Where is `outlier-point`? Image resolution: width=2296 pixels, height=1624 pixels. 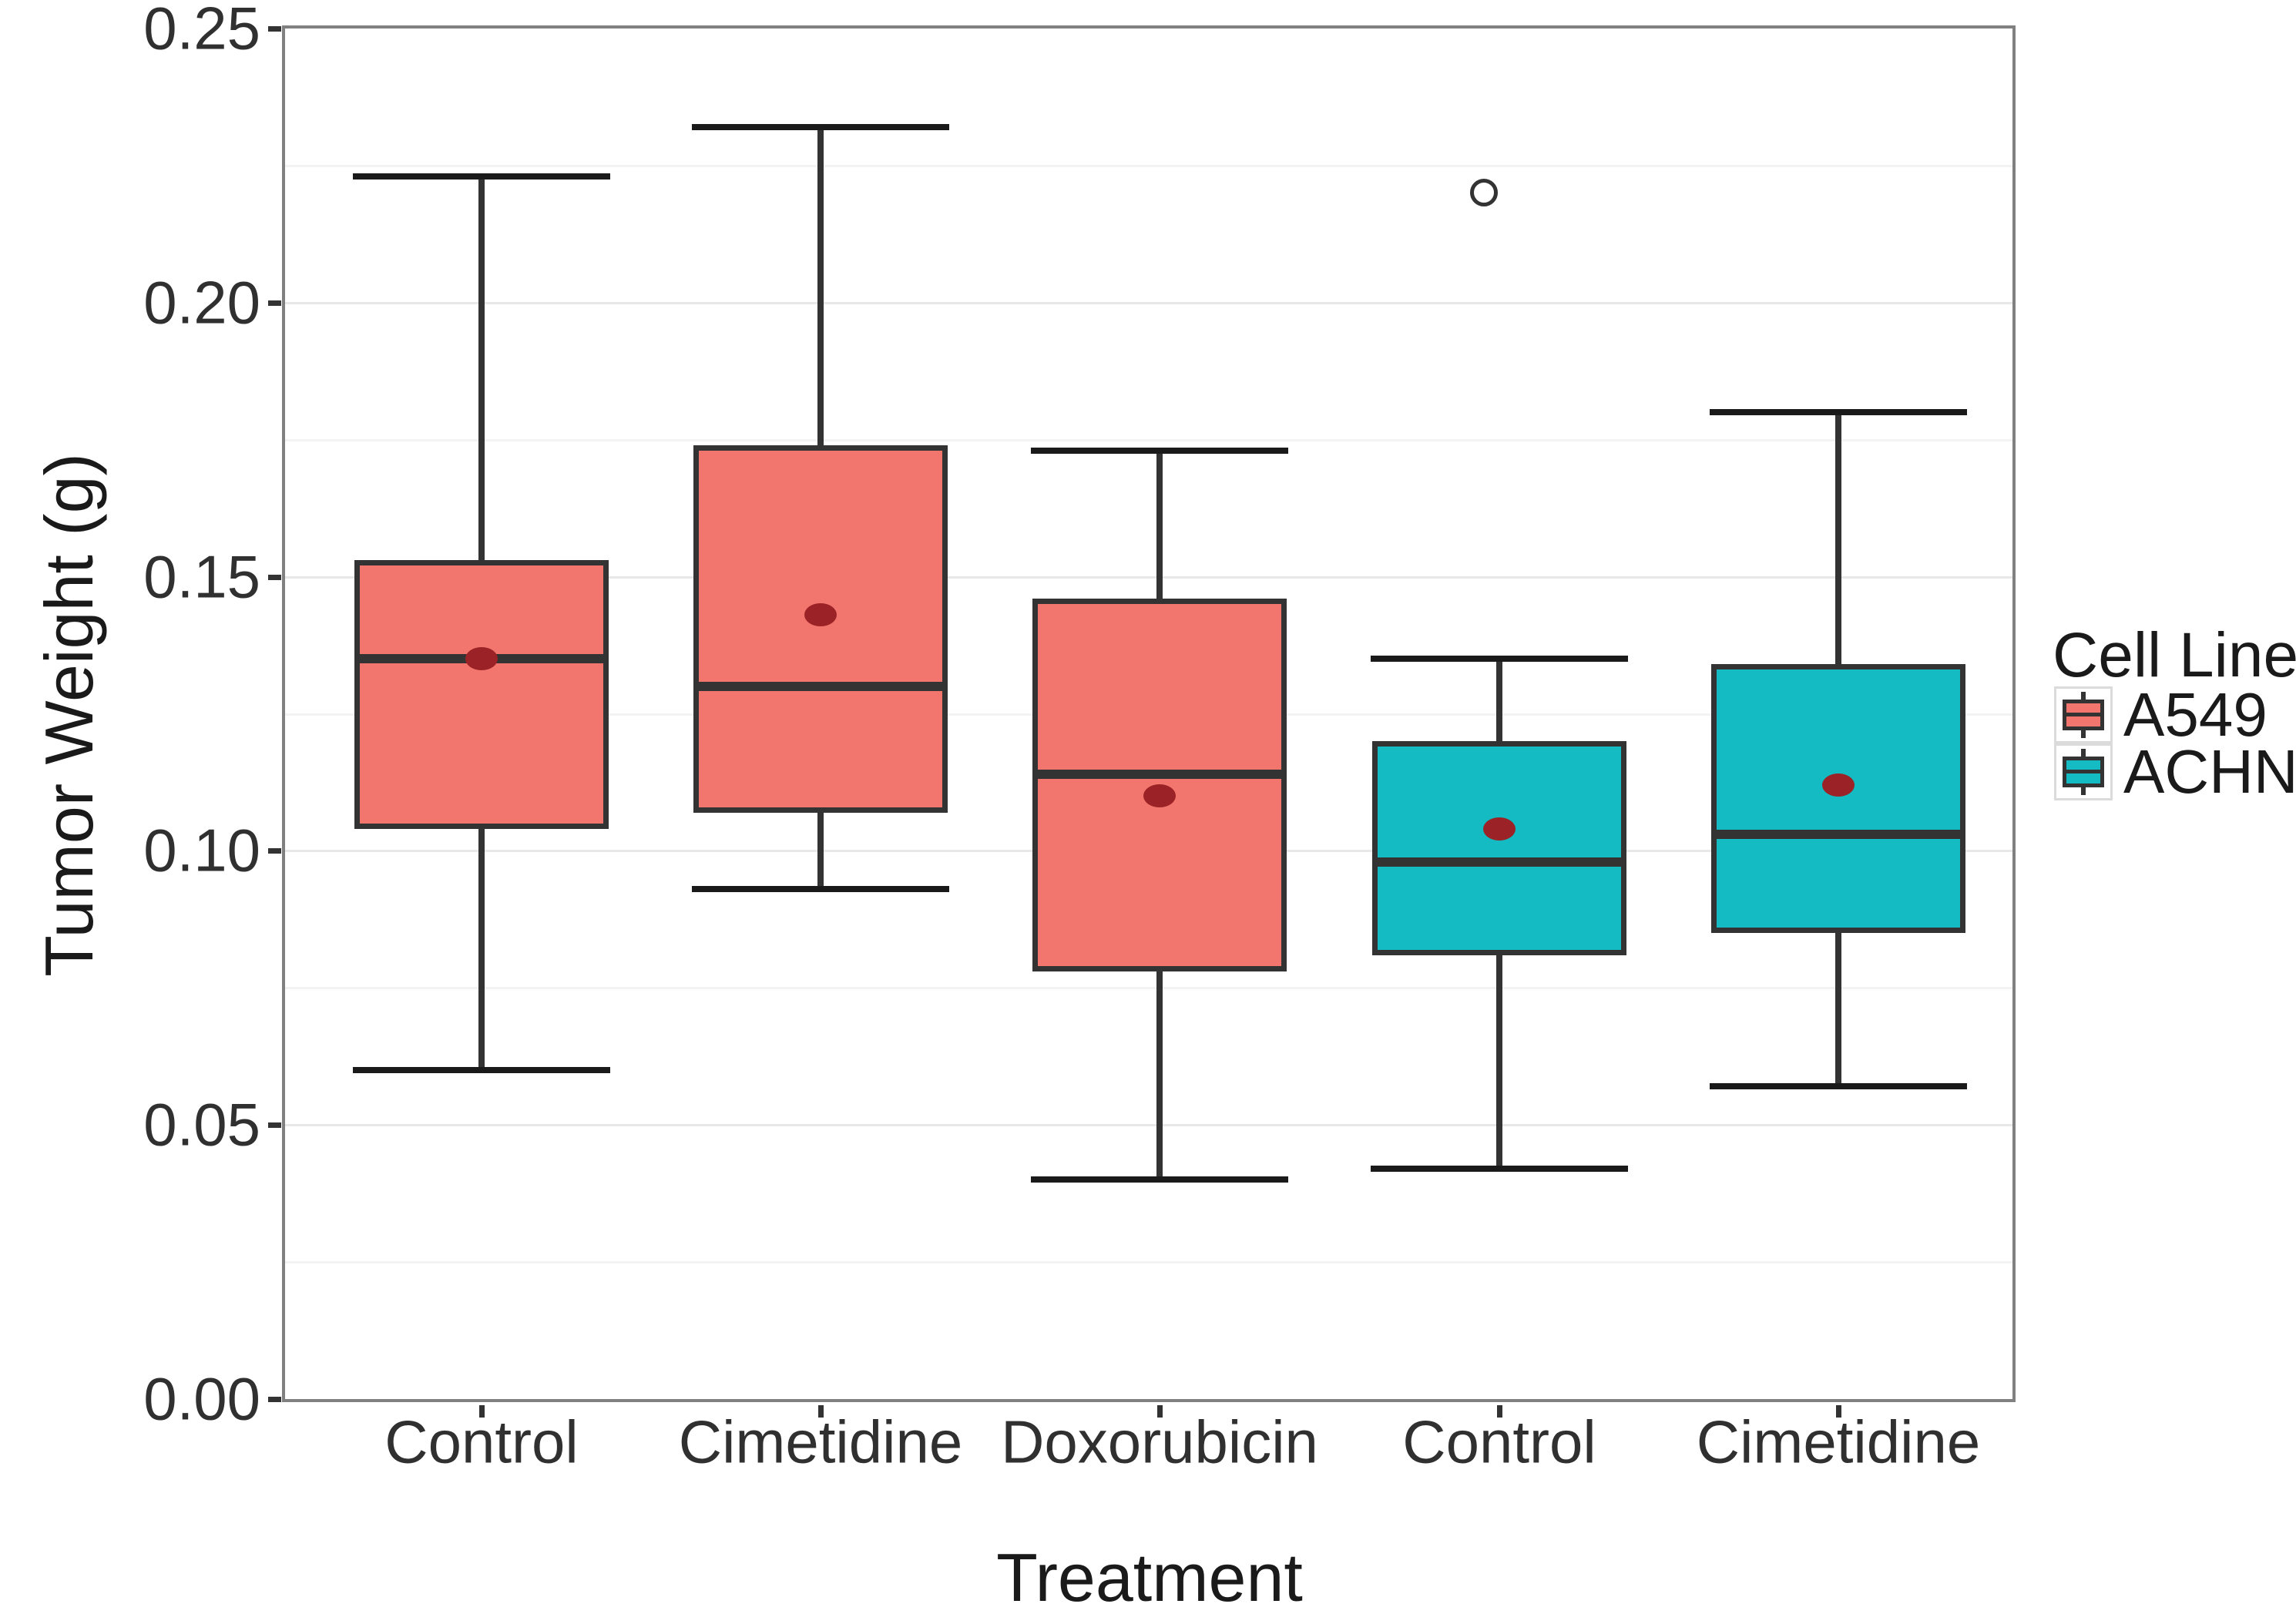
outlier-point is located at coordinates (1484, 193).